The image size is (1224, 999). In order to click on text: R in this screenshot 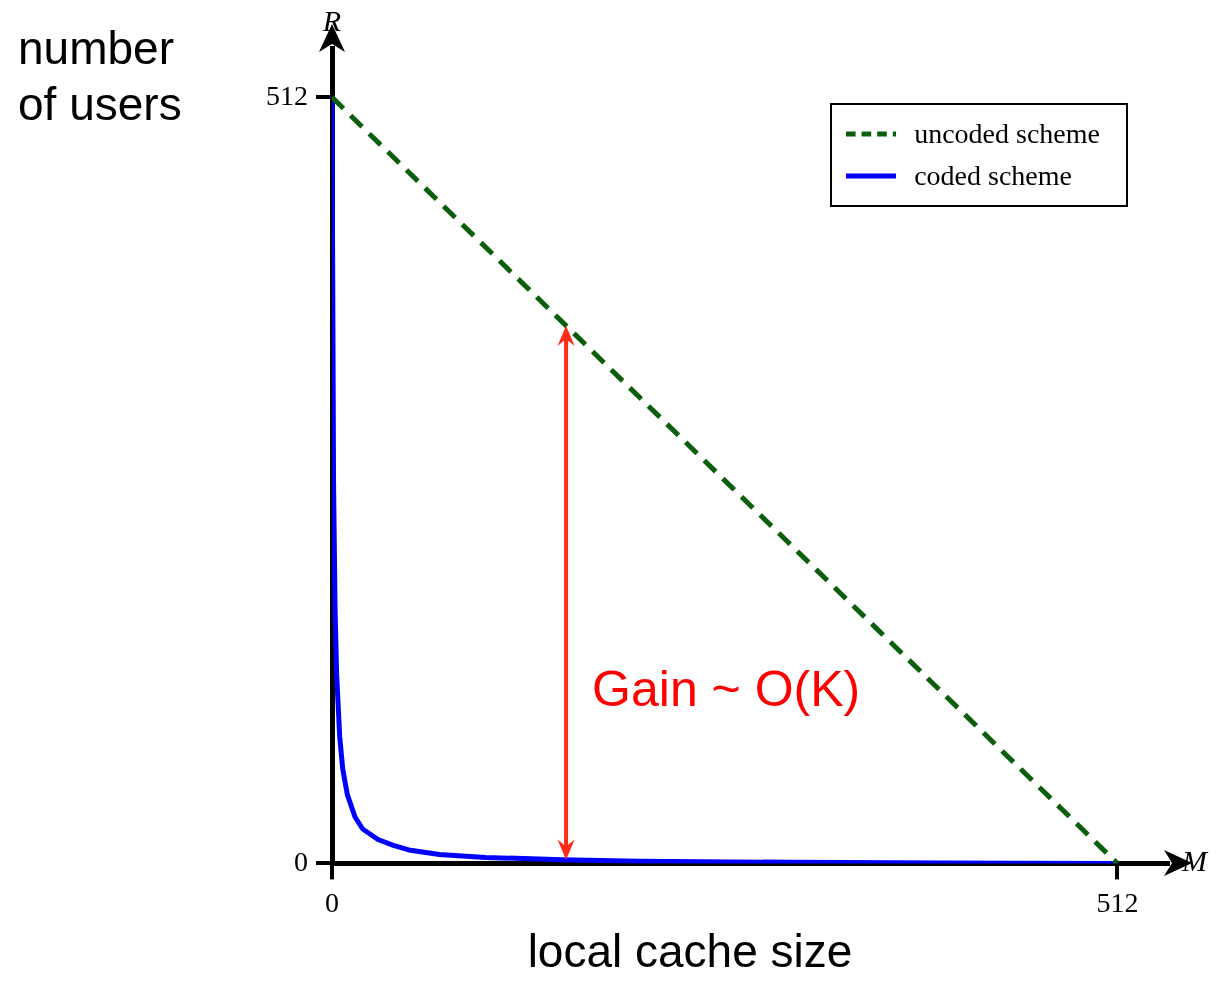, I will do `click(331, 20)`.